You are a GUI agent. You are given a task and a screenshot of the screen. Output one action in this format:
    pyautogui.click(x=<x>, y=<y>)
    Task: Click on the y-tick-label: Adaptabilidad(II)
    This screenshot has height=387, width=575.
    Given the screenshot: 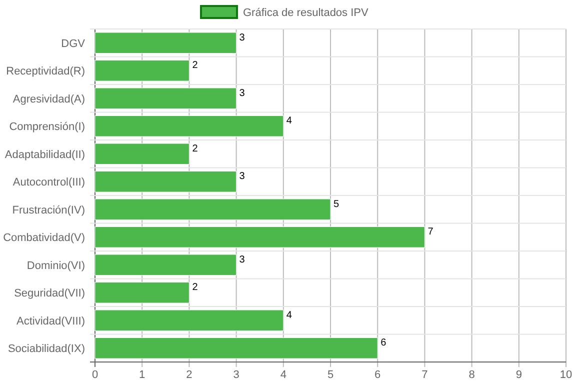 What is the action you would take?
    pyautogui.click(x=44, y=154)
    